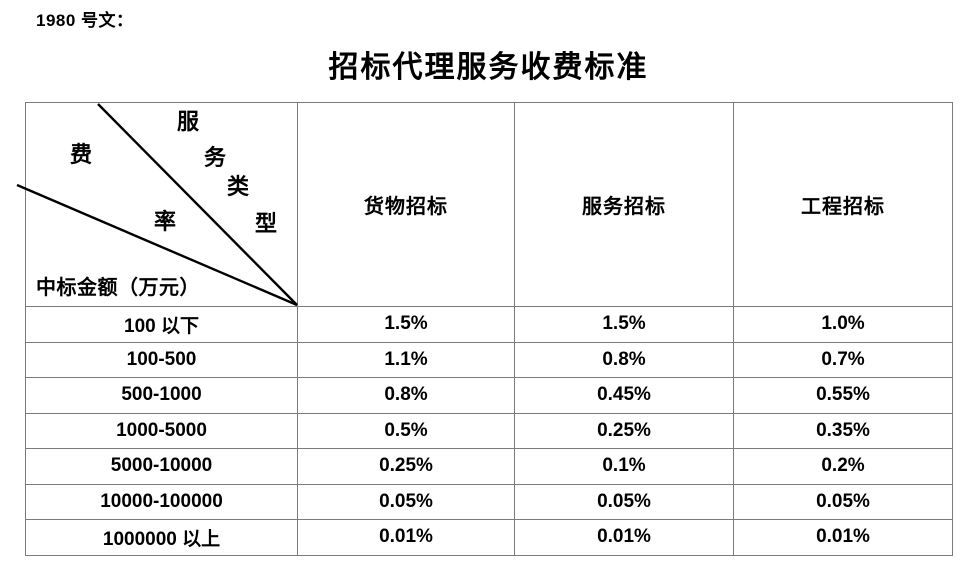 This screenshot has width=976, height=581. I want to click on corner-char-type-4: 型, so click(266, 223).